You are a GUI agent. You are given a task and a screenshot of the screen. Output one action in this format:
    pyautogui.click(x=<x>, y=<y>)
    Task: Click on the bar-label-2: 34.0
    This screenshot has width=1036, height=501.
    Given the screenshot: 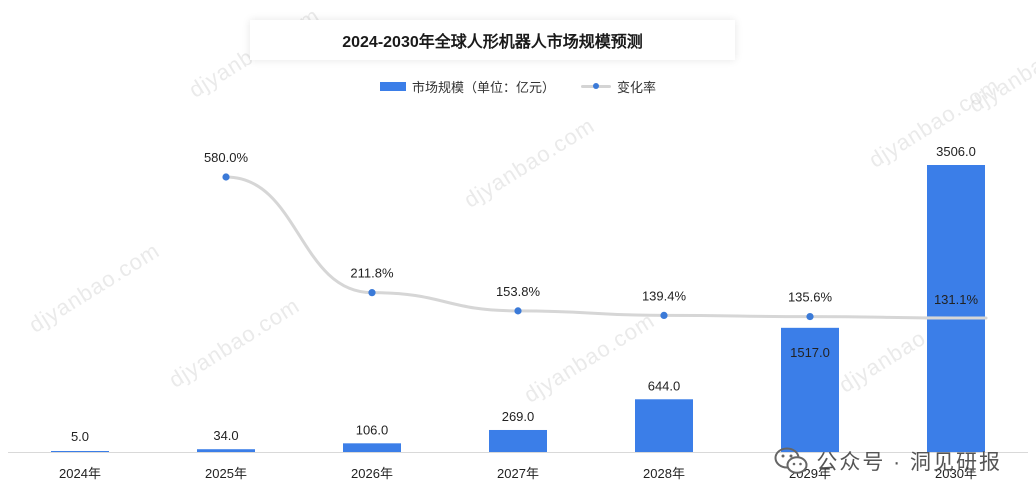 What is the action you would take?
    pyautogui.click(x=225, y=435)
    